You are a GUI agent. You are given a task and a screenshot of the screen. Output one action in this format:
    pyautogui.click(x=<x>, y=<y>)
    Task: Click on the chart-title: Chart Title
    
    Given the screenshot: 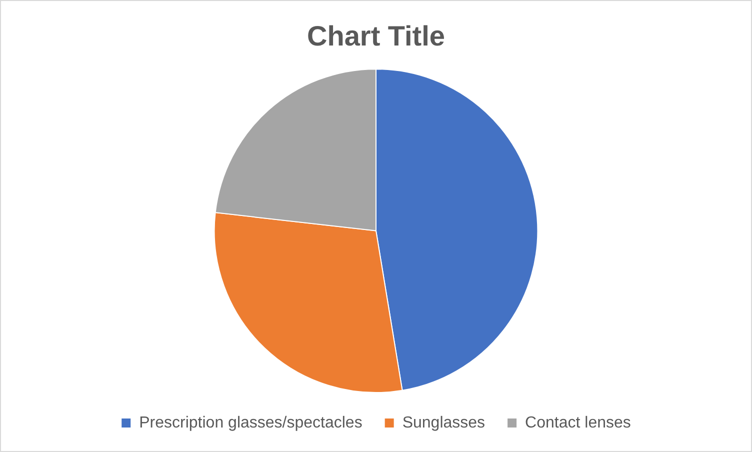 What is the action you would take?
    pyautogui.click(x=376, y=36)
    